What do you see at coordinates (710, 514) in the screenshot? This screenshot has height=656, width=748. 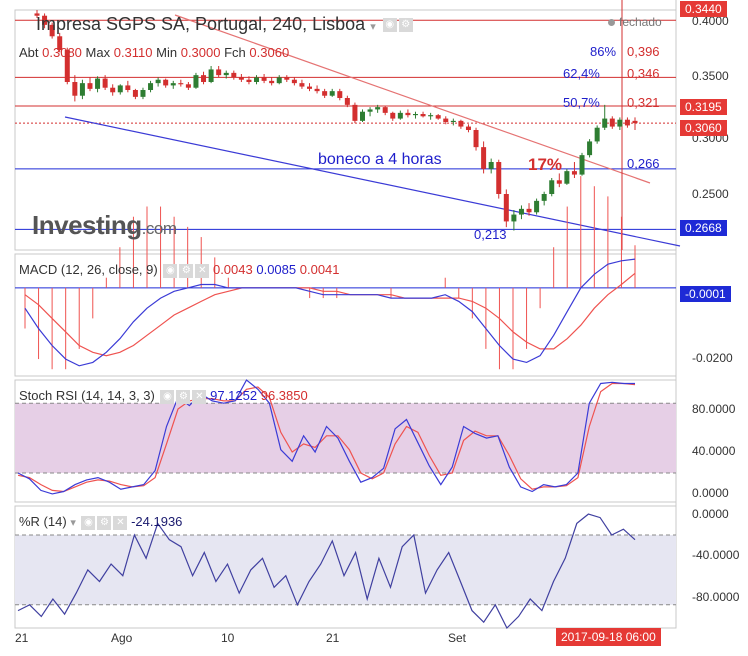 I see `wr-tick-0: 0.0000` at bounding box center [710, 514].